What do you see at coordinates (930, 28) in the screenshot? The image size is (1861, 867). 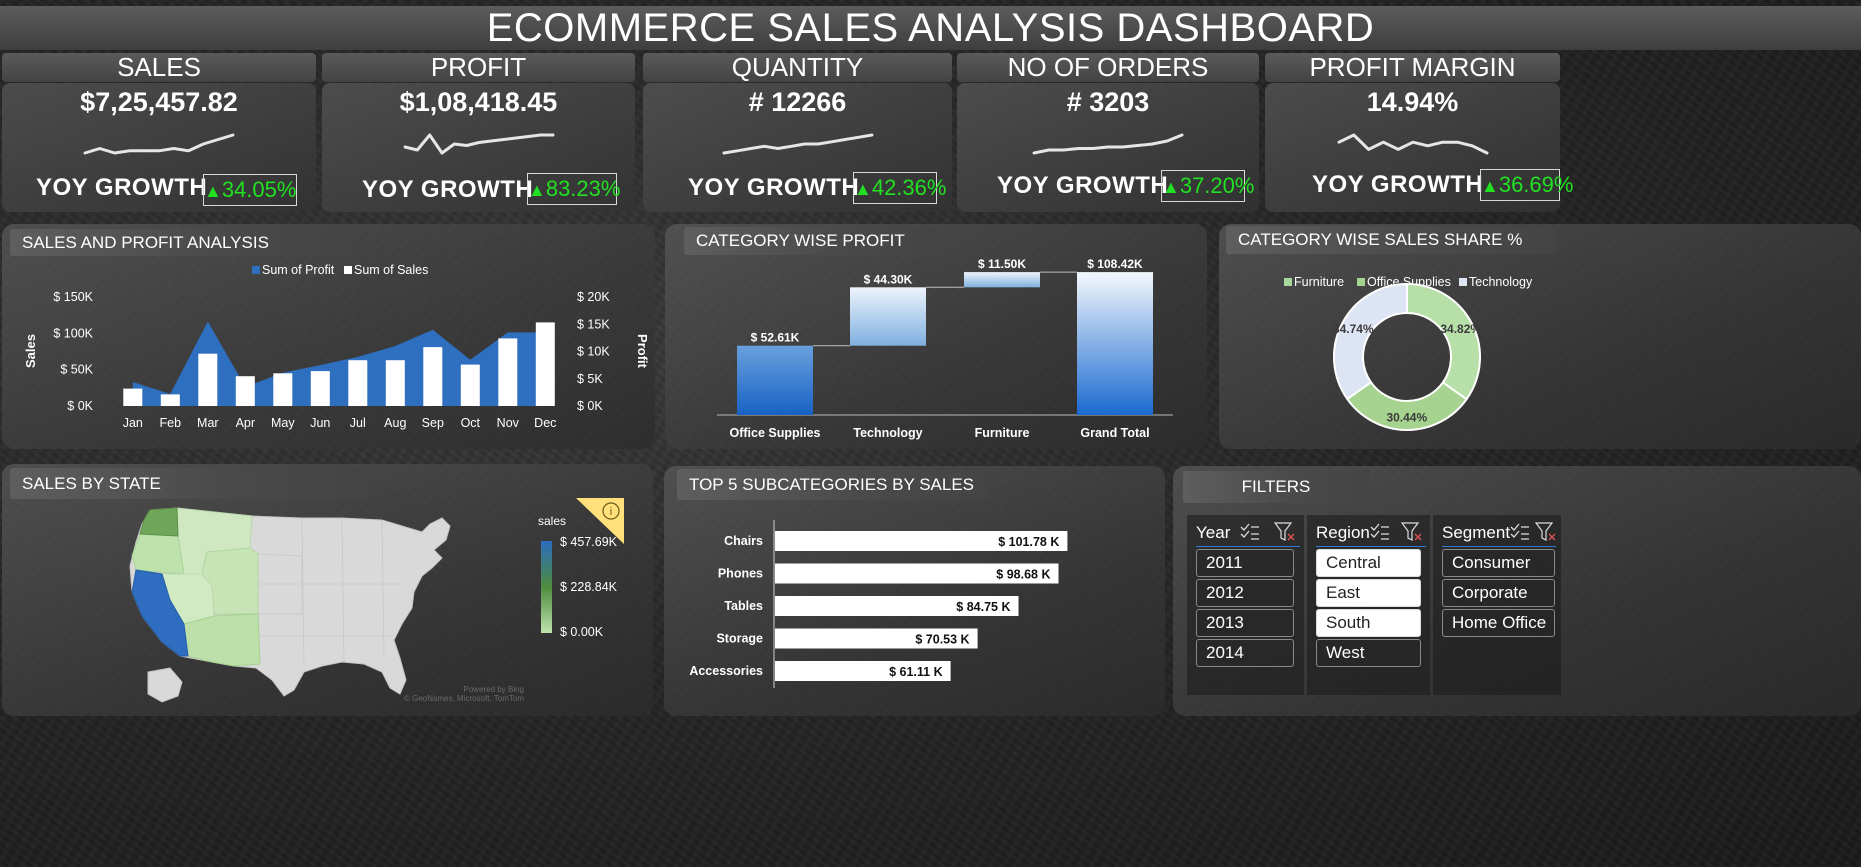 I see `dashboard-title: ECOMMERCE SALES ANALYSIS DASHBOARD` at bounding box center [930, 28].